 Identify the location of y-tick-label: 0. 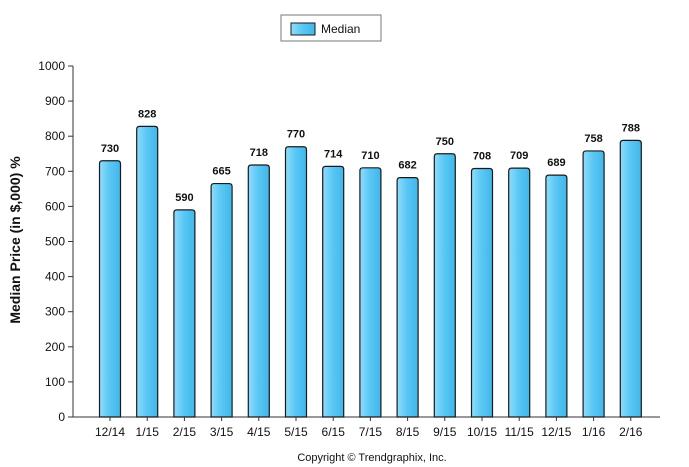
(61, 417).